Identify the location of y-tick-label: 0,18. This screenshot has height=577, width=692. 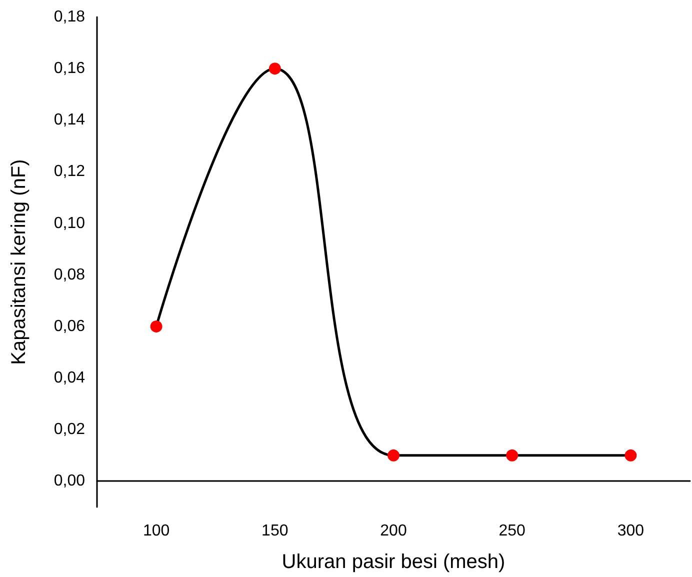
(70, 17).